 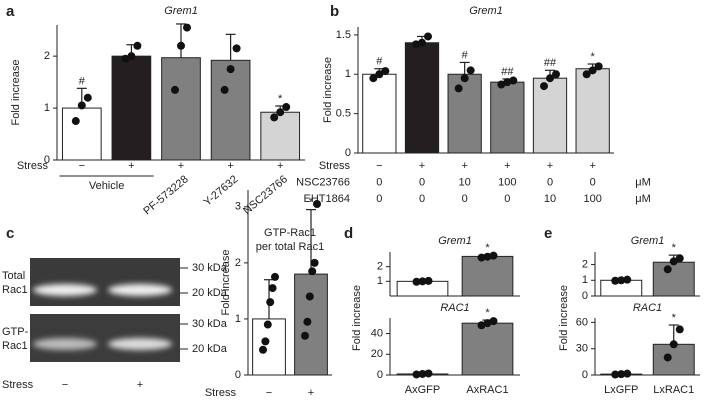 What do you see at coordinates (210, 324) in the screenshot?
I see `marker-label: 30 kDa` at bounding box center [210, 324].